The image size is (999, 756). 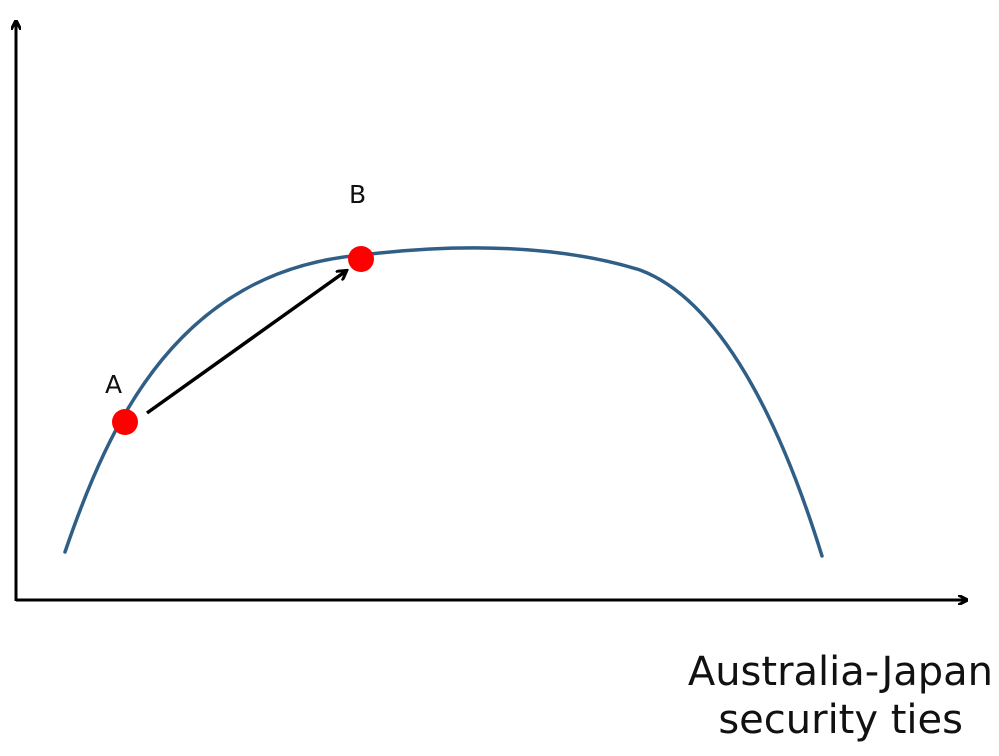 What do you see at coordinates (823, 696) in the screenshot?
I see `x-axis-label: Australia-Japan security ties` at bounding box center [823, 696].